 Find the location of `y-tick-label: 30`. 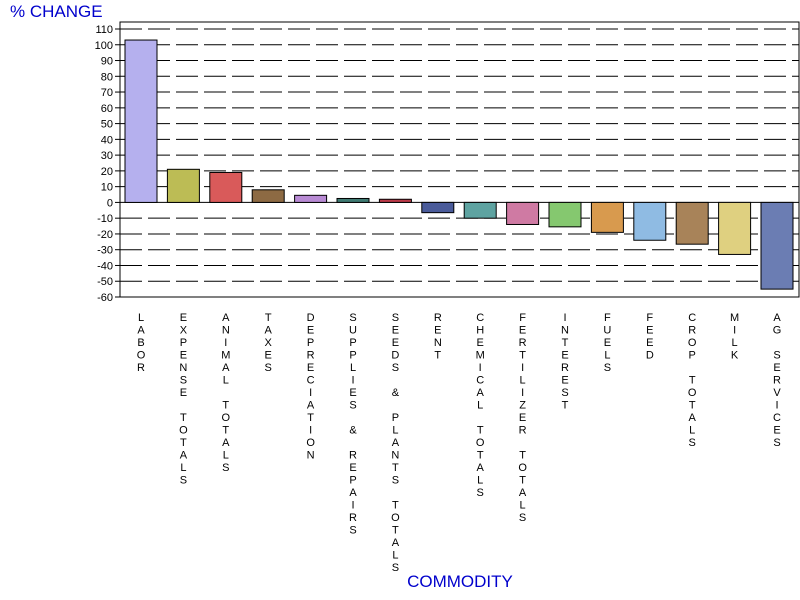

y-tick-label: 30 is located at coordinates (107, 156).